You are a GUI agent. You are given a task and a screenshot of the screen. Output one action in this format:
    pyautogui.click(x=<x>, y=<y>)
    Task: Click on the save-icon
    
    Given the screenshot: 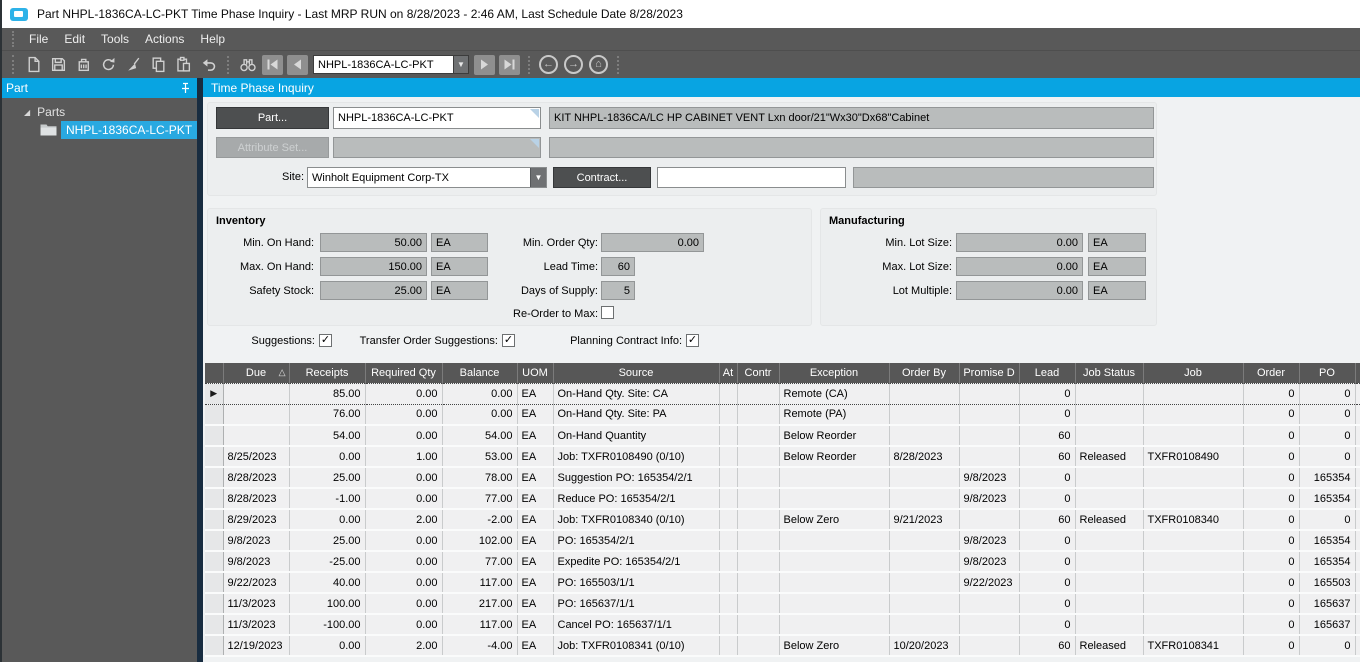 What is the action you would take?
    pyautogui.click(x=58, y=64)
    